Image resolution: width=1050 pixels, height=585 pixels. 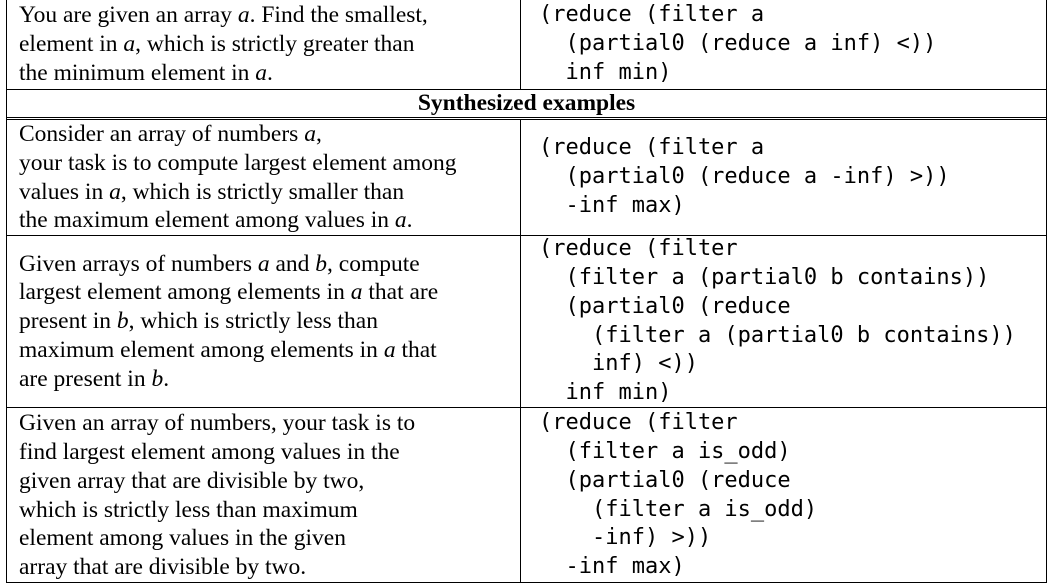 I want to click on description-line: Consider an array of numbers a,, so click(x=170, y=133).